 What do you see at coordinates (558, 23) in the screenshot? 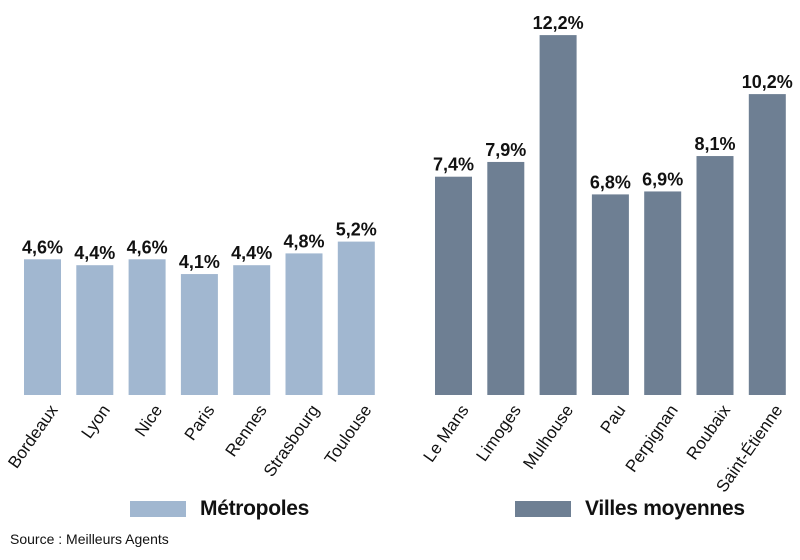
I see `data-label-mulhouse: 12,2%` at bounding box center [558, 23].